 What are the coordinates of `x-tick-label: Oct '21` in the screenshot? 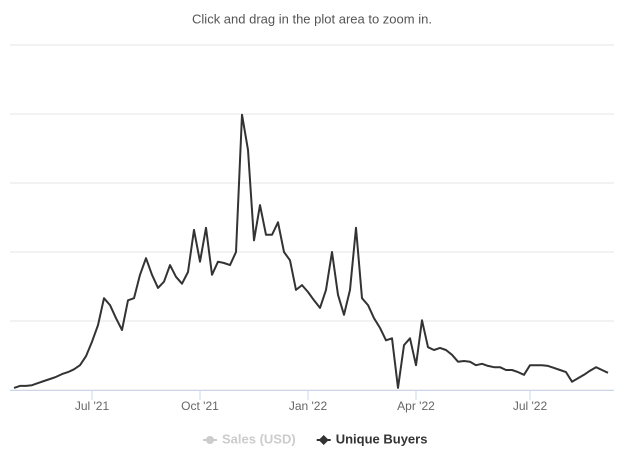 It's located at (200, 406).